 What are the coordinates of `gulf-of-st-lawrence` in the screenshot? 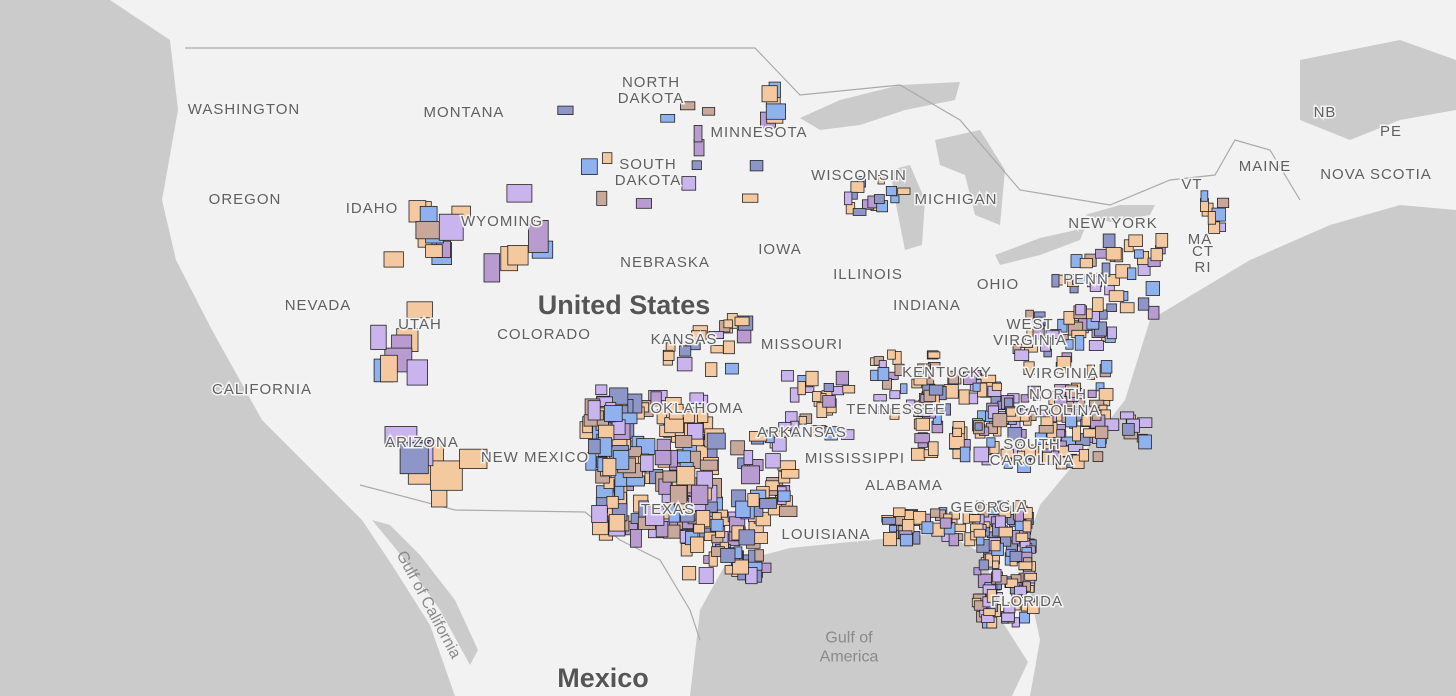 It's located at (1378, 90).